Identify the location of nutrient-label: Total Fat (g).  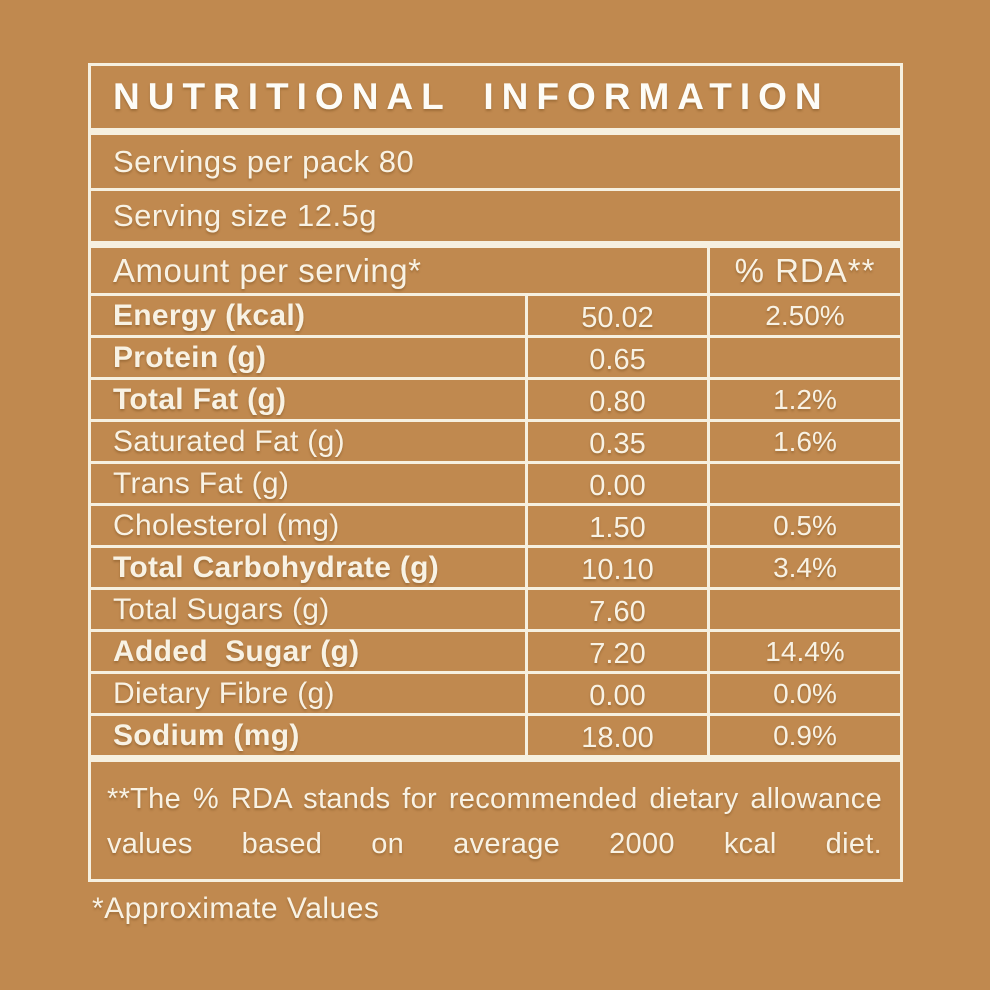
(309, 399).